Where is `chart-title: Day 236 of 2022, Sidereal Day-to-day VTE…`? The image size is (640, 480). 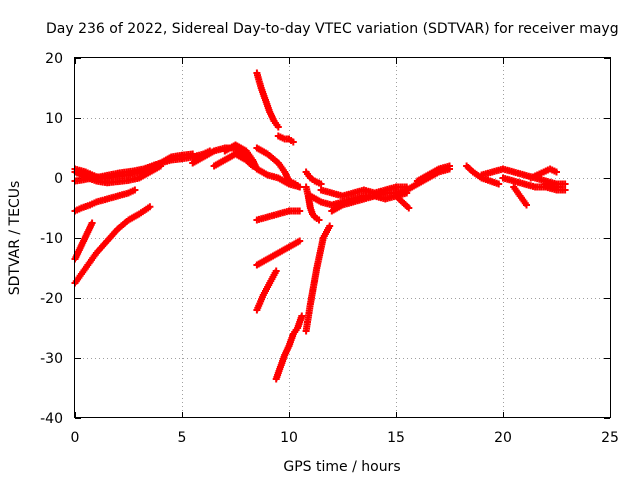
chart-title: Day 236 of 2022, Sidereal Day-to-day VTE… is located at coordinates (332, 29).